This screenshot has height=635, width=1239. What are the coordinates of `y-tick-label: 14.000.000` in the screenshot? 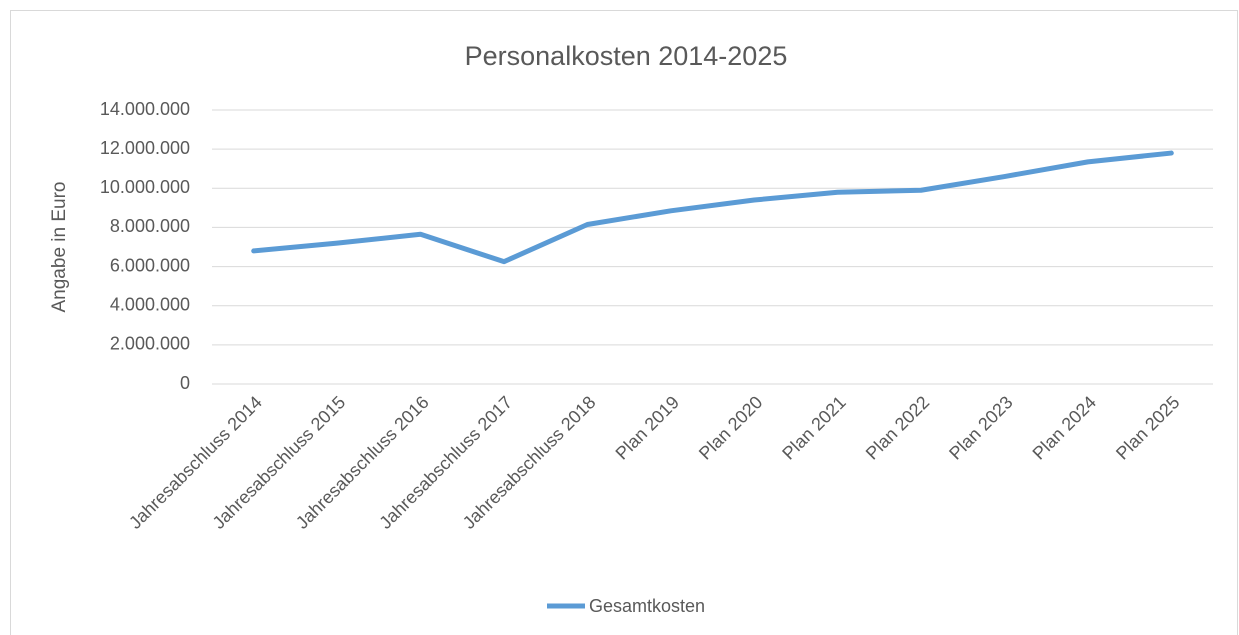 It's located at (145, 109).